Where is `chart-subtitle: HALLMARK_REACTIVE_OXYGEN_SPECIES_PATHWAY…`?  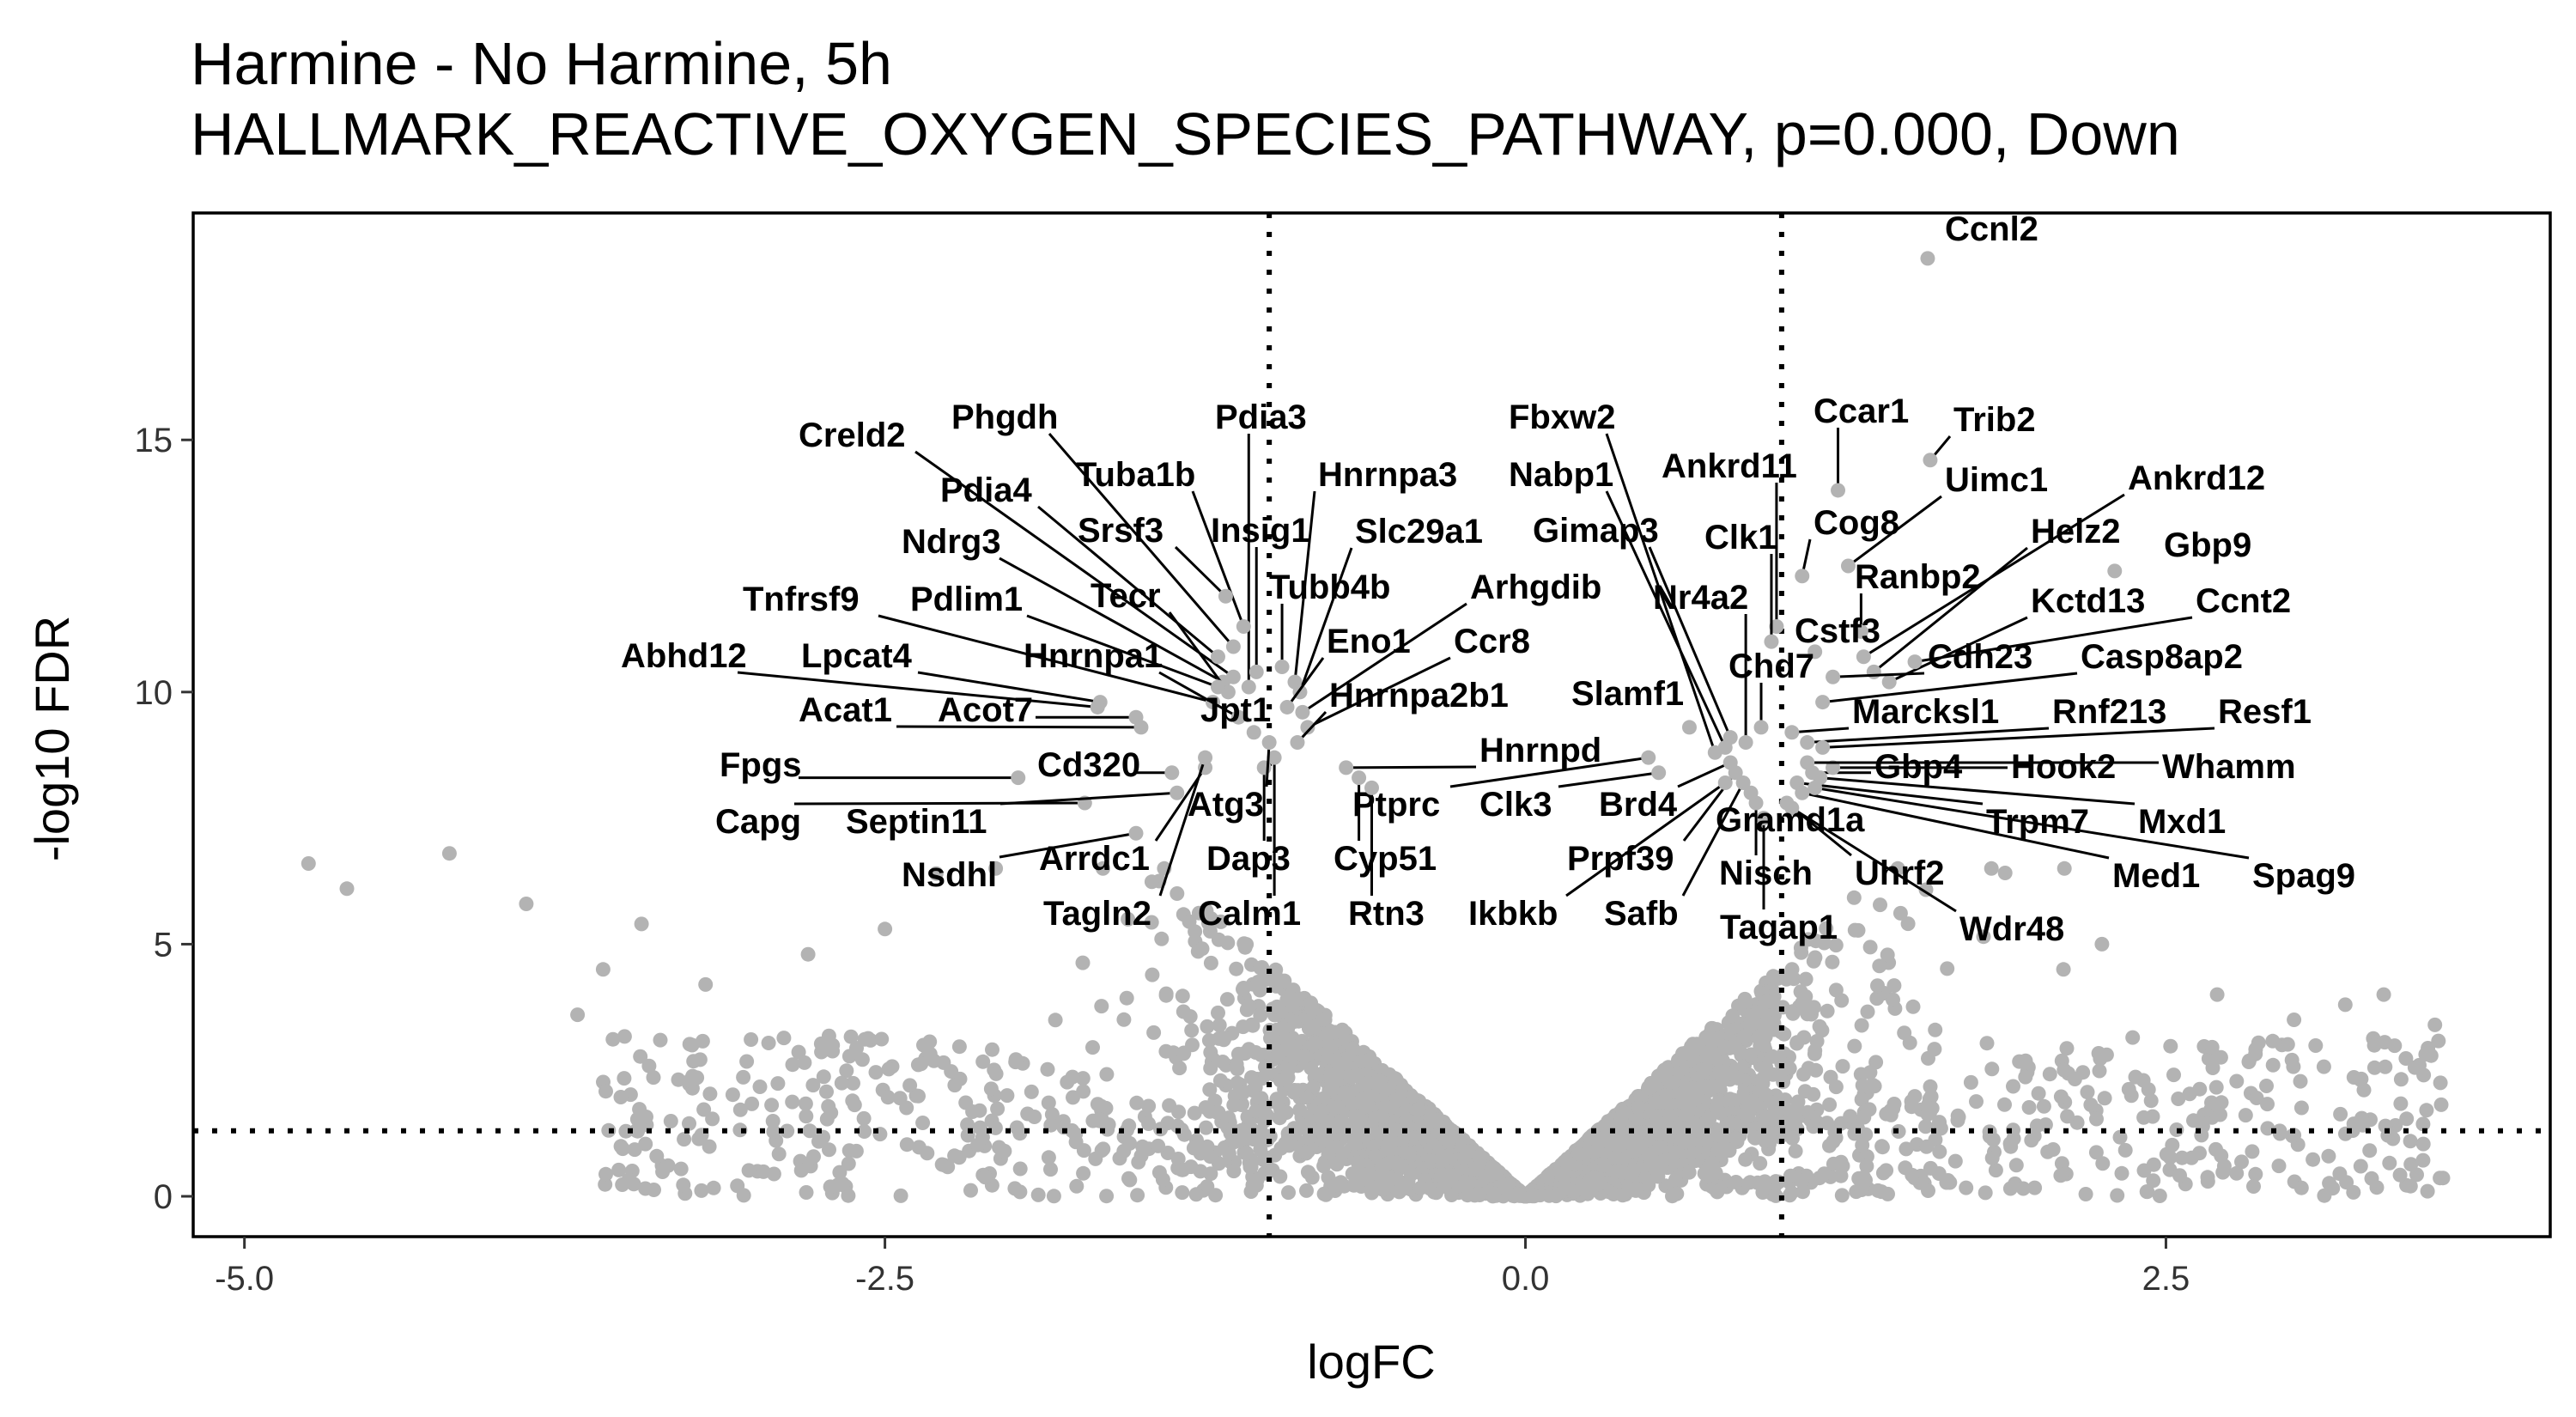
chart-subtitle: HALLMARK_REACTIVE_OXYGEN_SPECIES_PATHWAY… is located at coordinates (1185, 133).